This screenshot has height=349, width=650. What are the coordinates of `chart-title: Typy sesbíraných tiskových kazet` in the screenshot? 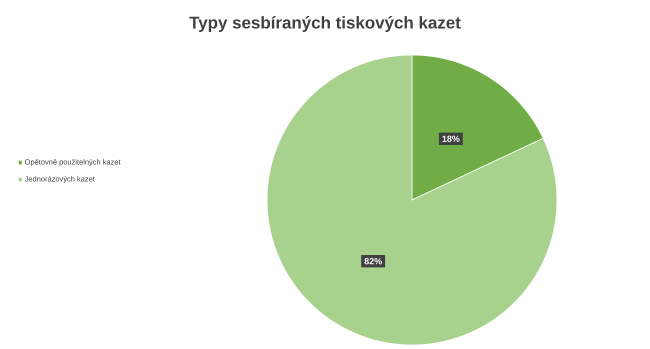 It's located at (325, 24).